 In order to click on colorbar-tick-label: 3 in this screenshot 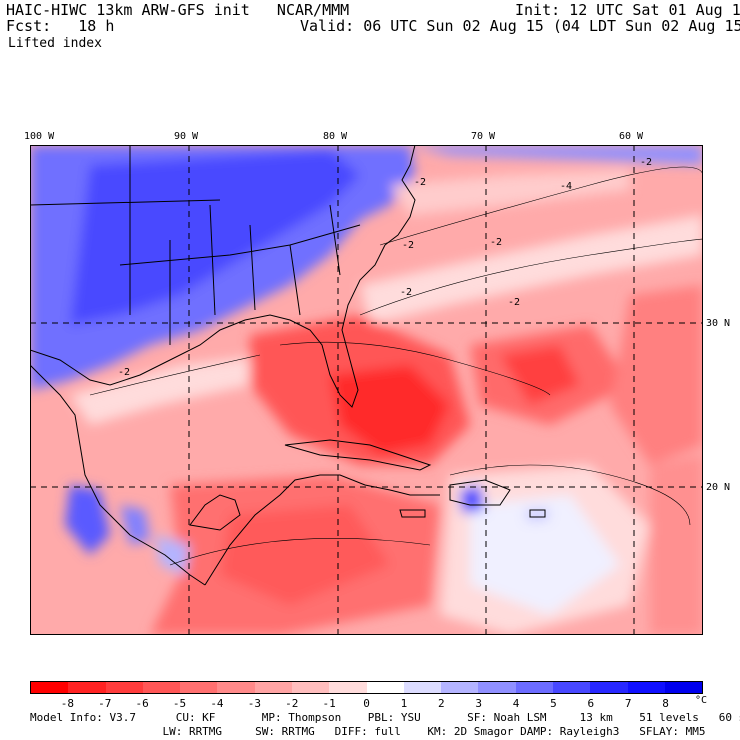, I will do `click(478, 703)`.